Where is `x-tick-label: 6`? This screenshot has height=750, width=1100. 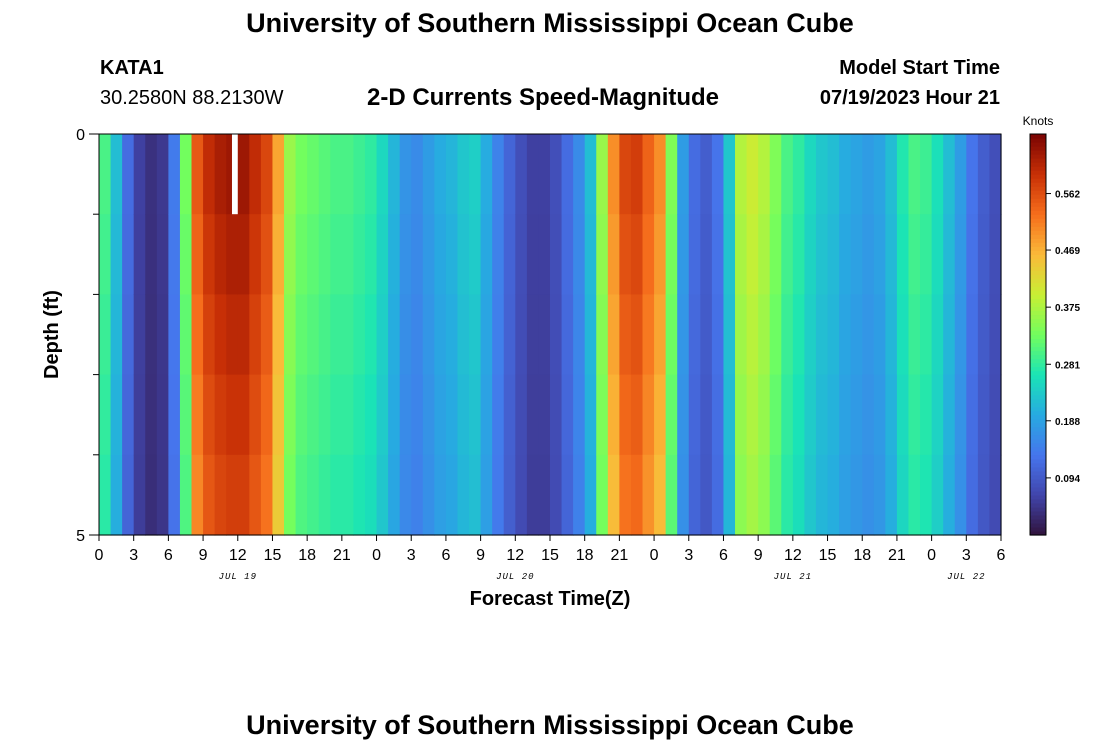
x-tick-label: 6 is located at coordinates (723, 555).